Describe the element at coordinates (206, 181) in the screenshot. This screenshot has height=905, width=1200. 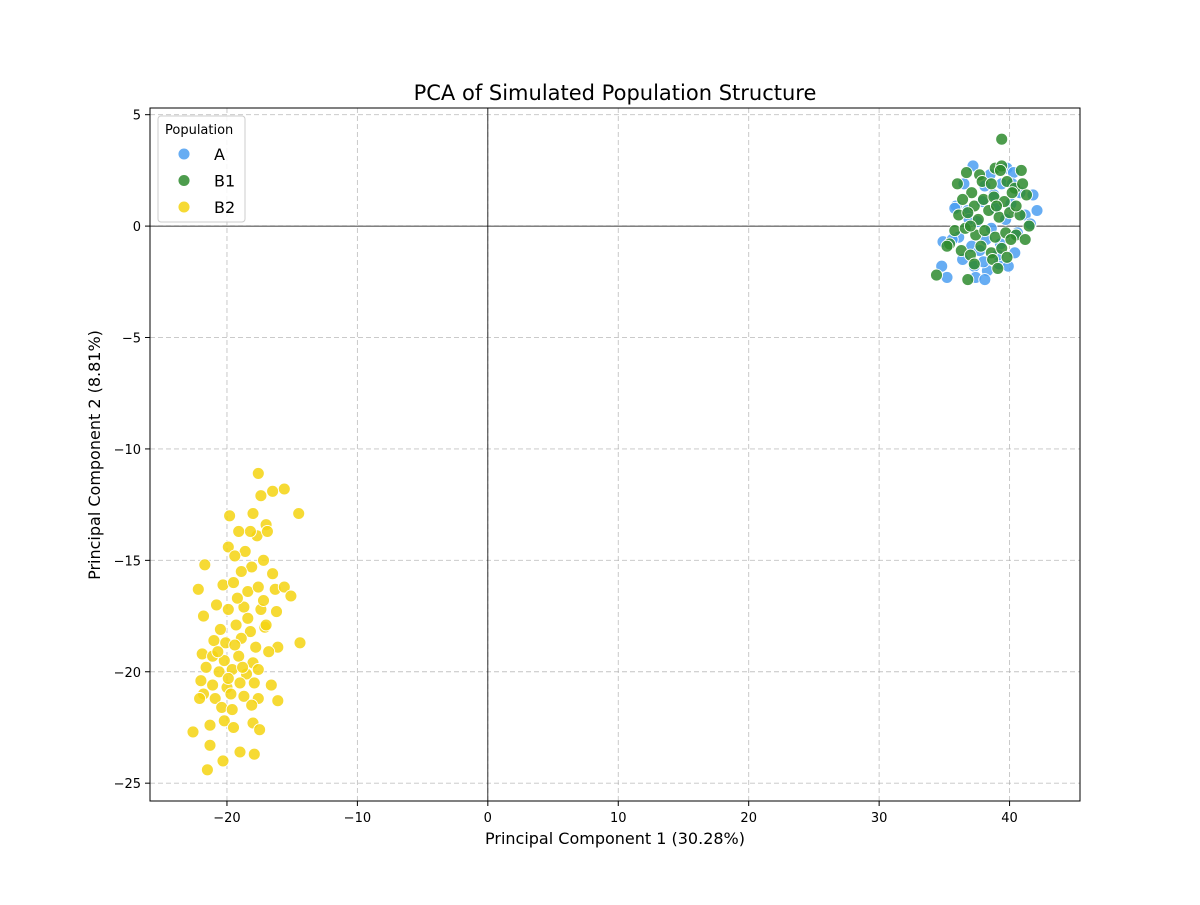
I see `legend-items: A B1 B2` at that location.